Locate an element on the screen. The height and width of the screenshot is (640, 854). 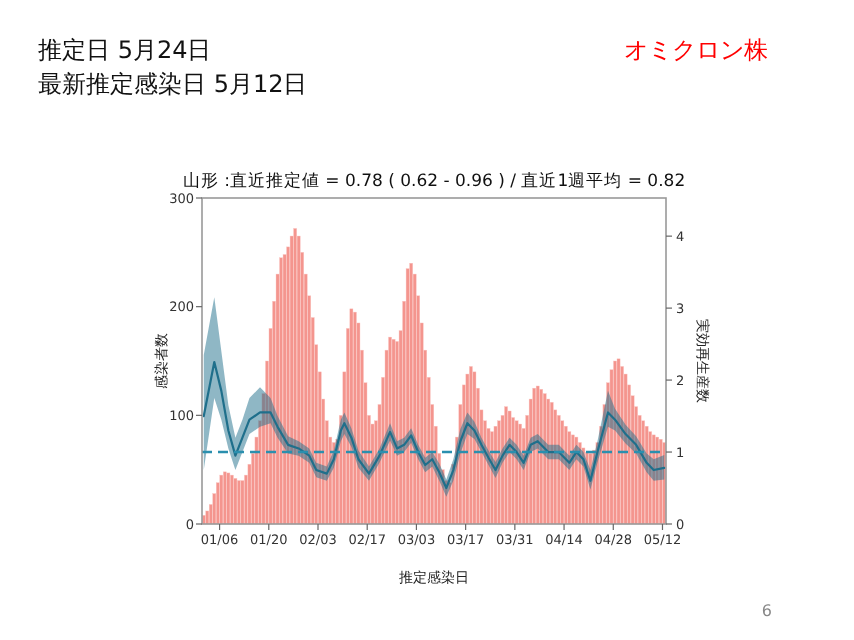
text: 最新推定感染日 5月12日 is located at coordinates (173, 84).